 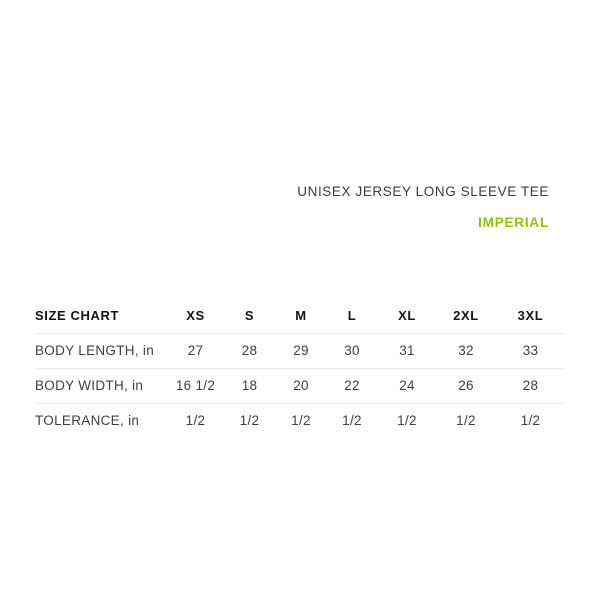 I want to click on cell-value: 20, so click(x=301, y=385).